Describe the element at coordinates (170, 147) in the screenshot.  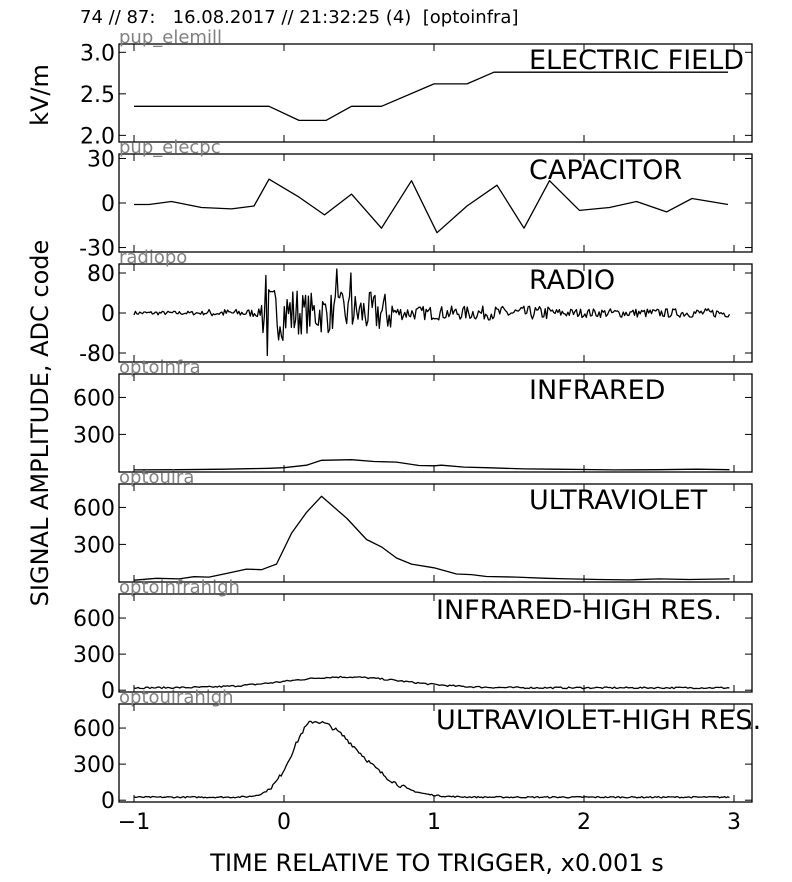
I see `panel-id-label: pup_elecpc` at that location.